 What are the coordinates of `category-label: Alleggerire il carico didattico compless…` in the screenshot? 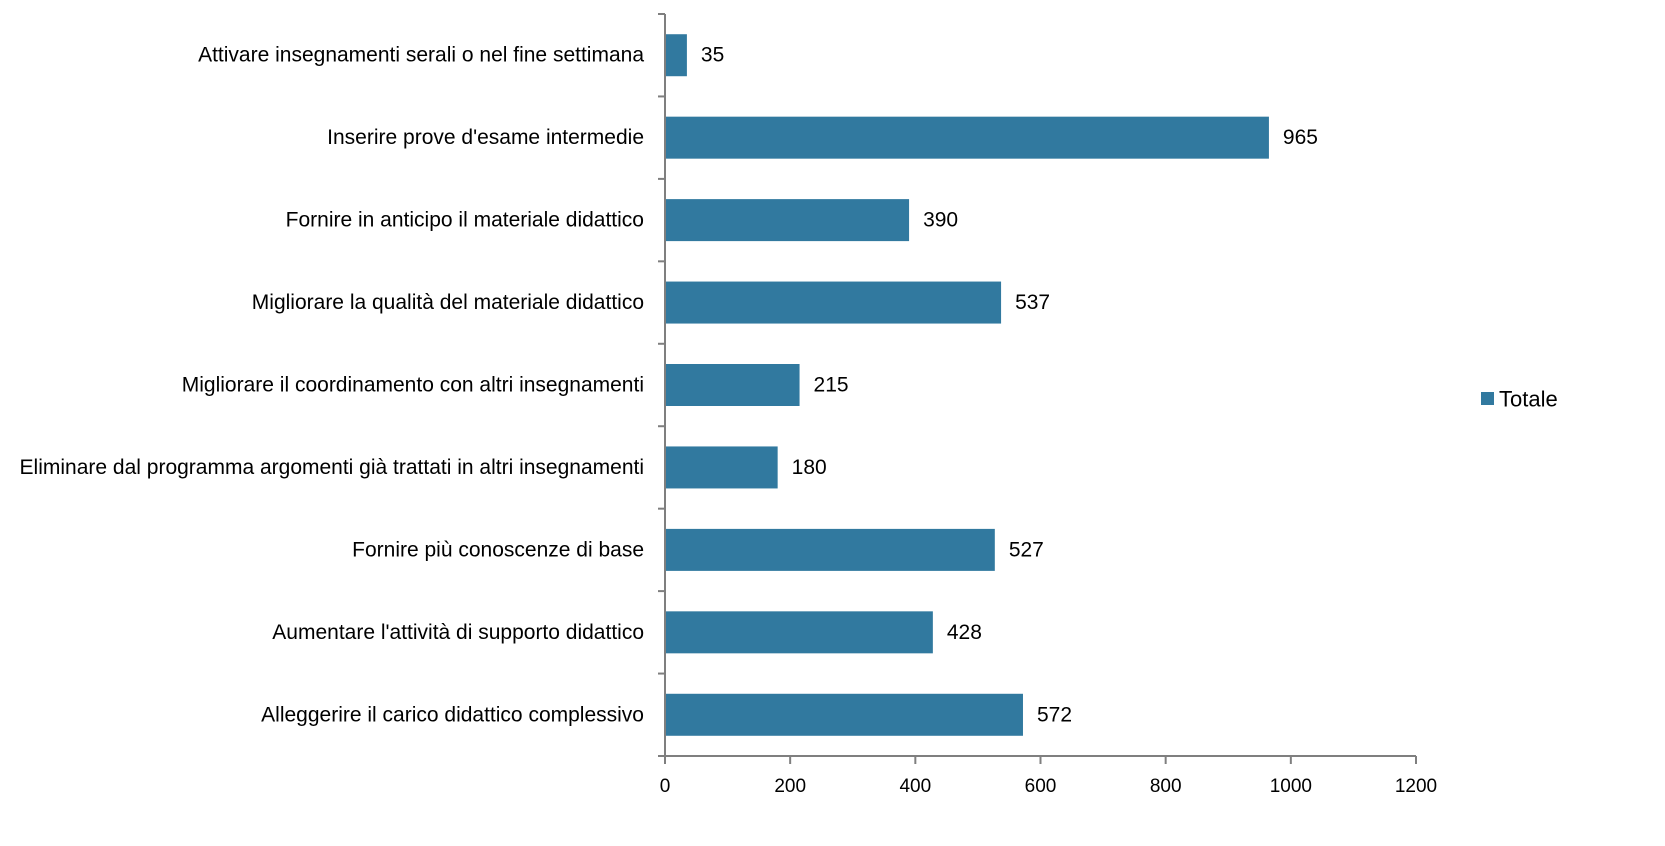 It's located at (452, 714).